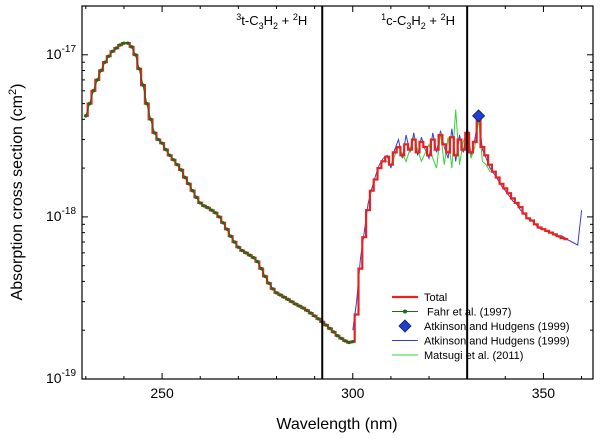 This screenshot has height=439, width=600. I want to click on legend-label: Matsugi et al. (2011), so click(473, 356).